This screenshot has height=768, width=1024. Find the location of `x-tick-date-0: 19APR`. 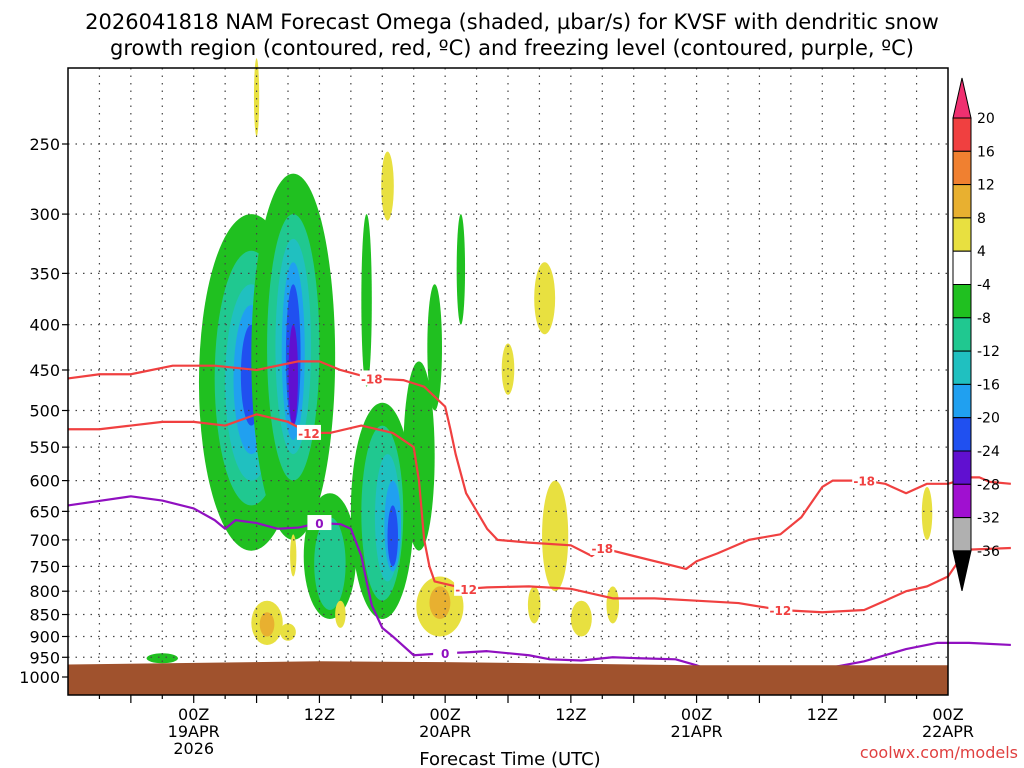

x-tick-date-0: 19APR is located at coordinates (194, 731).